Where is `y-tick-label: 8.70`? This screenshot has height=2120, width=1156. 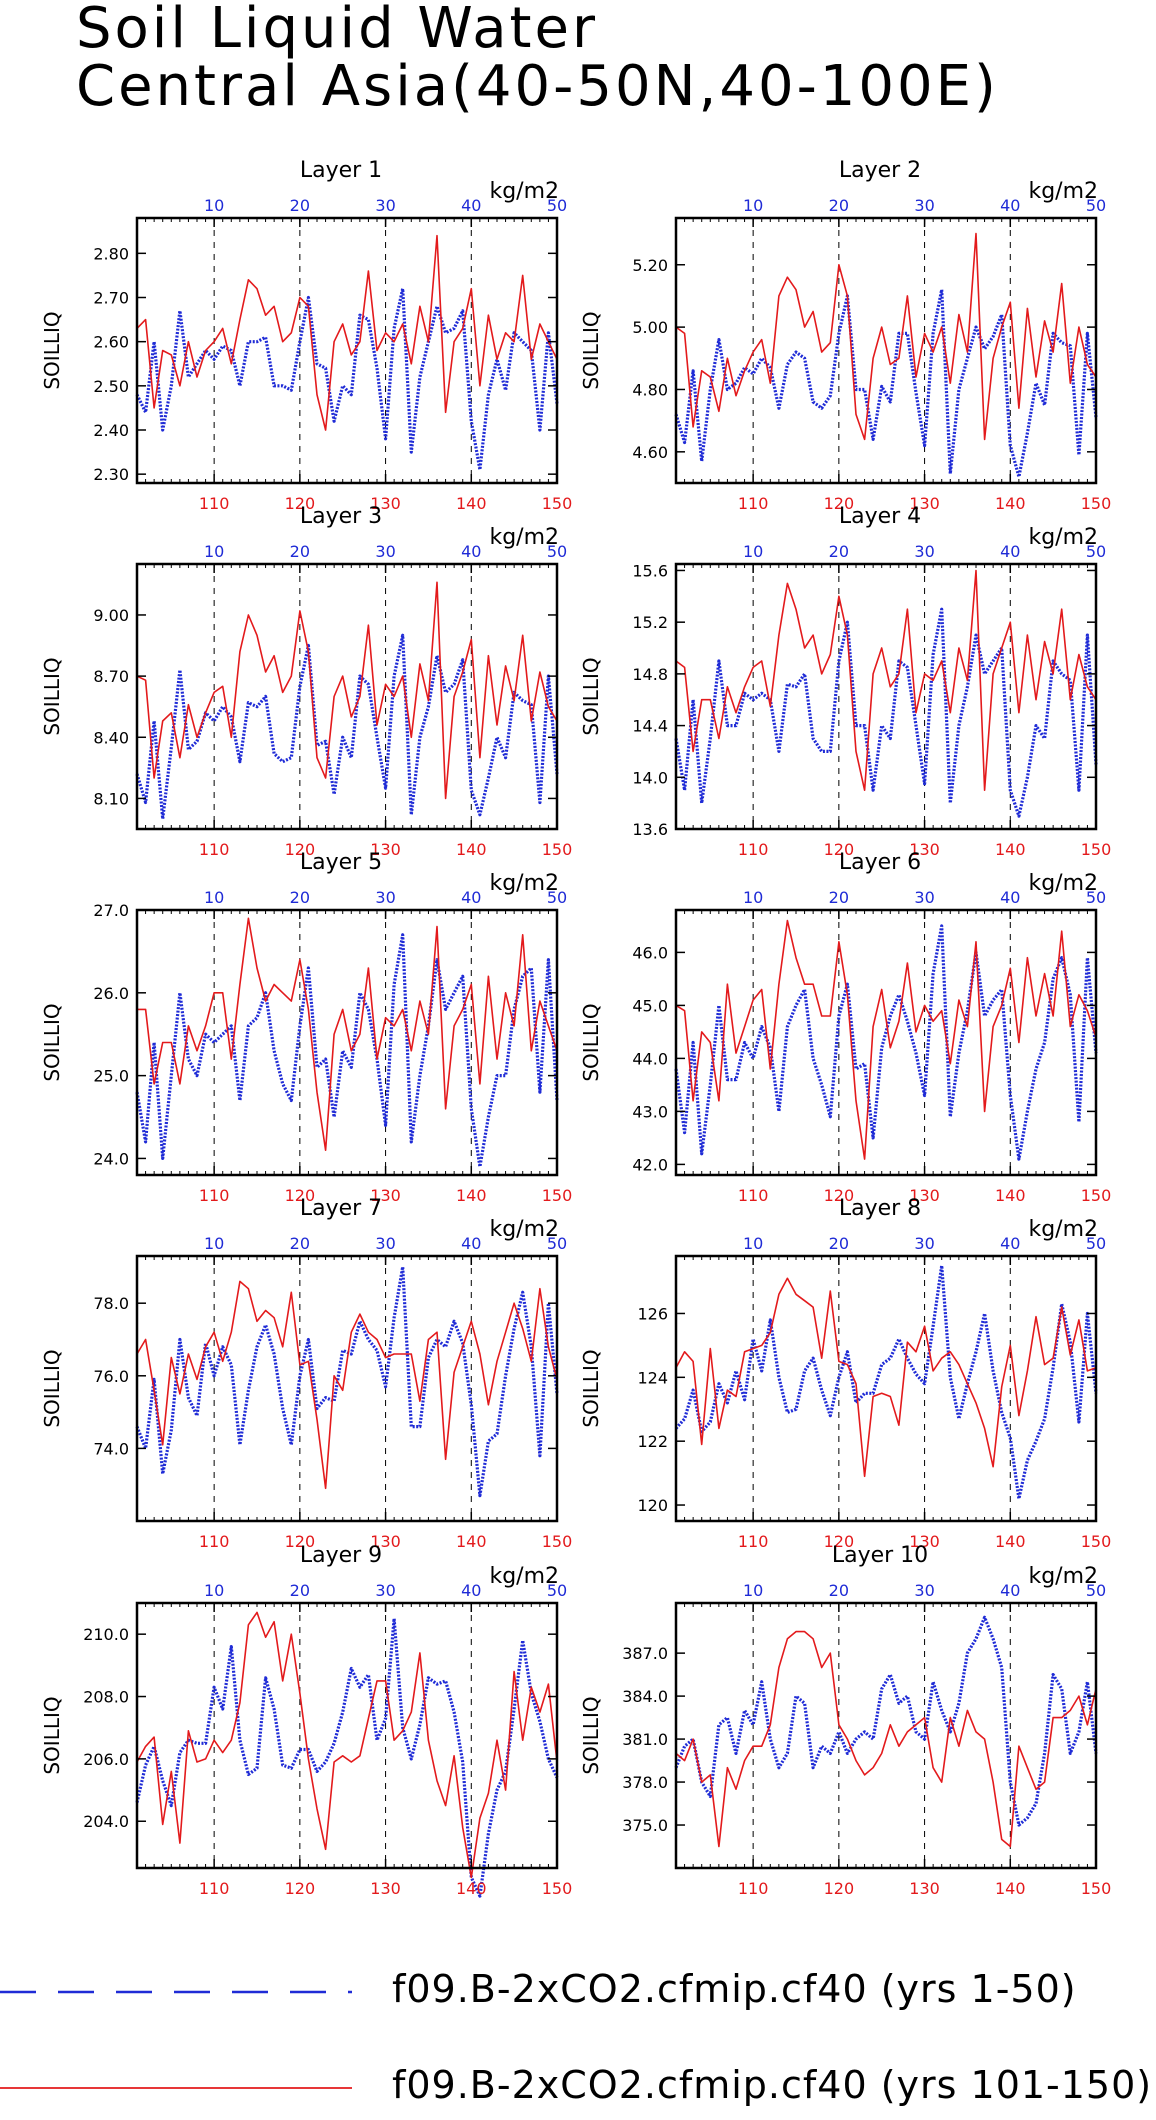 y-tick-label: 8.70 is located at coordinates (111, 676).